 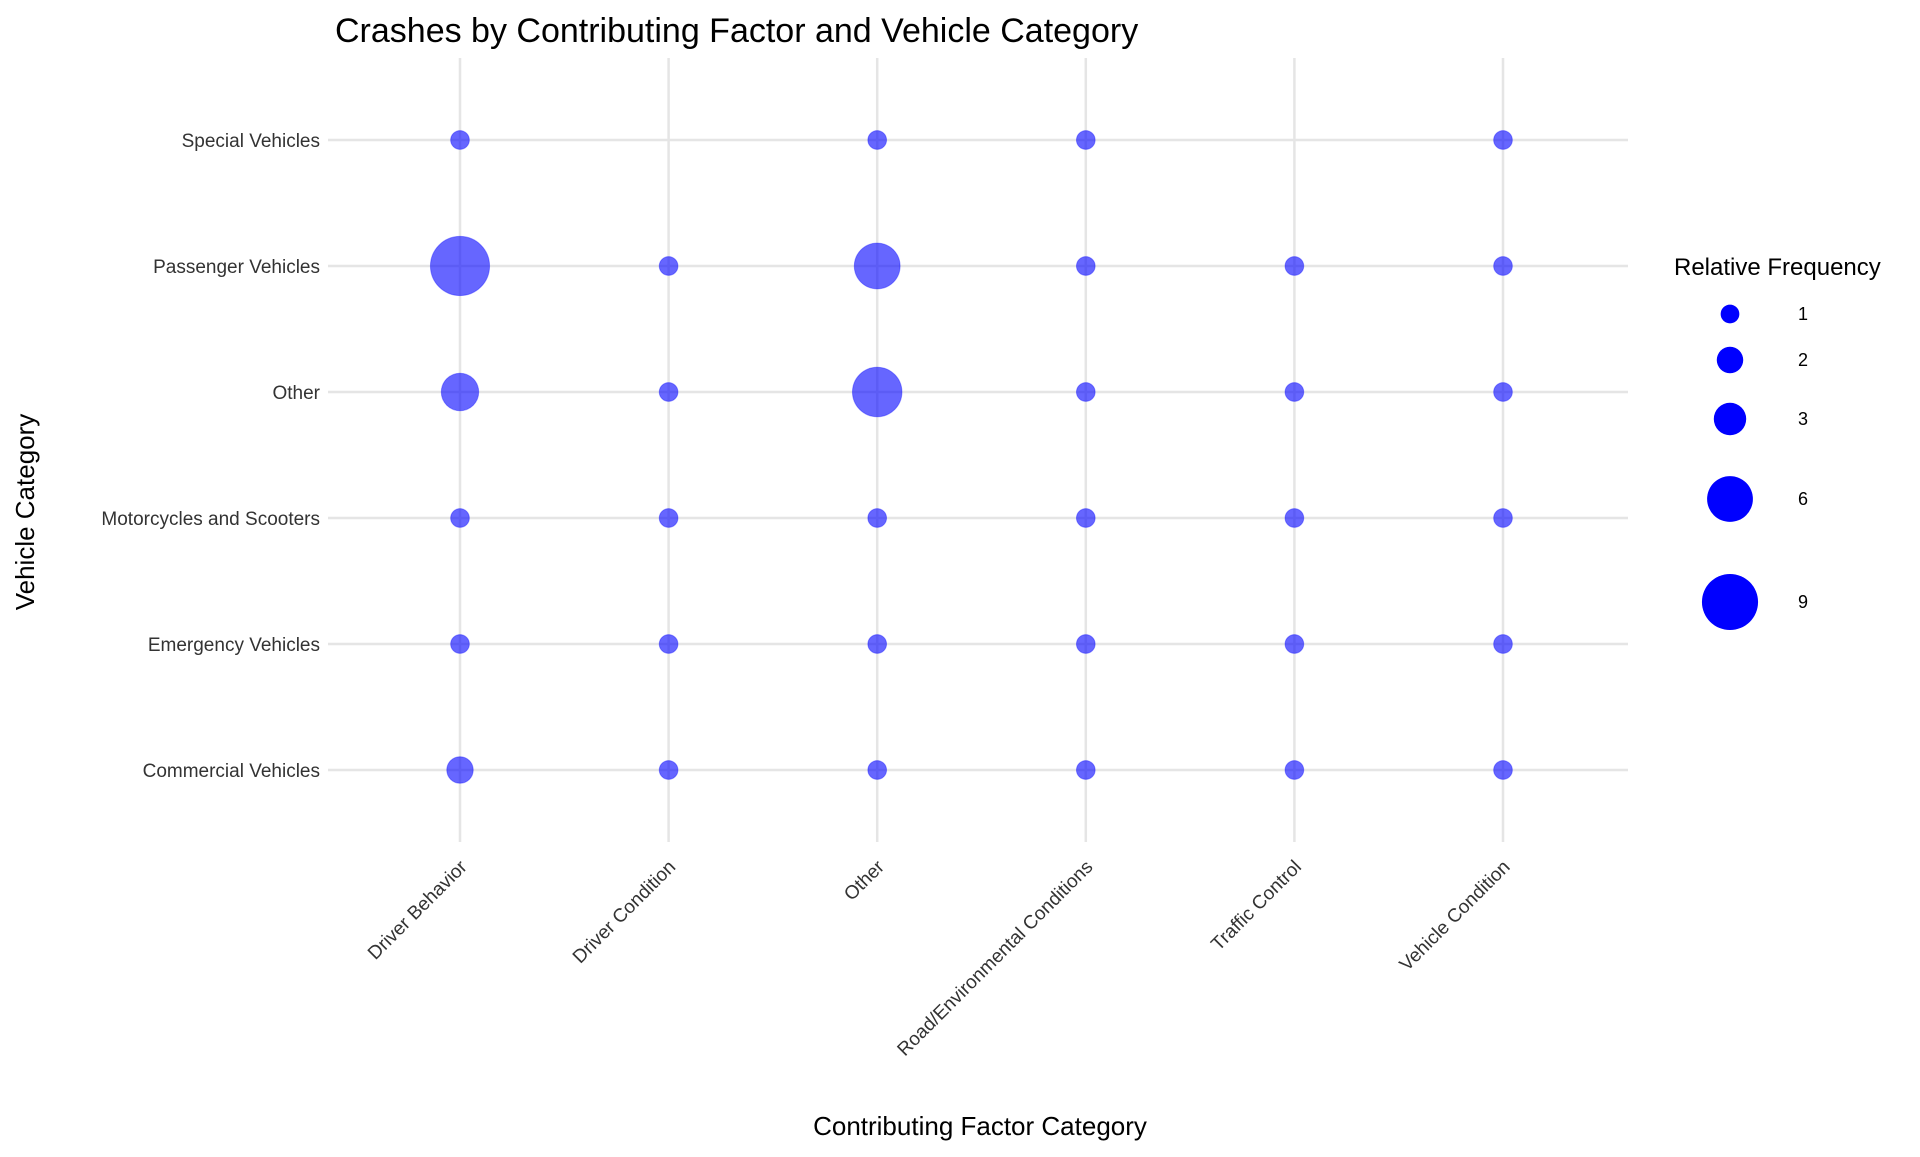 What do you see at coordinates (996, 959) in the screenshot?
I see `x-tick-label: Road/Environmental Conditions` at bounding box center [996, 959].